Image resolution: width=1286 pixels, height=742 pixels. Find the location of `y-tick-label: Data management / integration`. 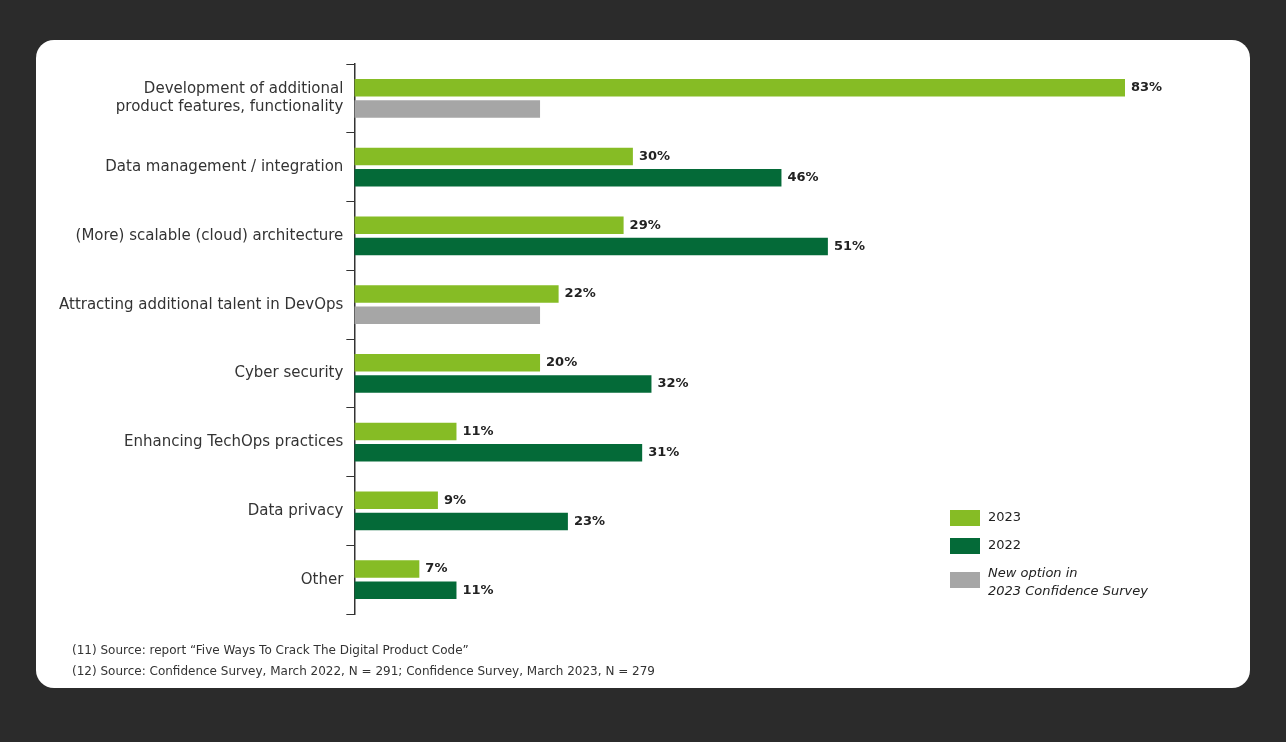

y-tick-label: Data management / integration is located at coordinates (224, 166).